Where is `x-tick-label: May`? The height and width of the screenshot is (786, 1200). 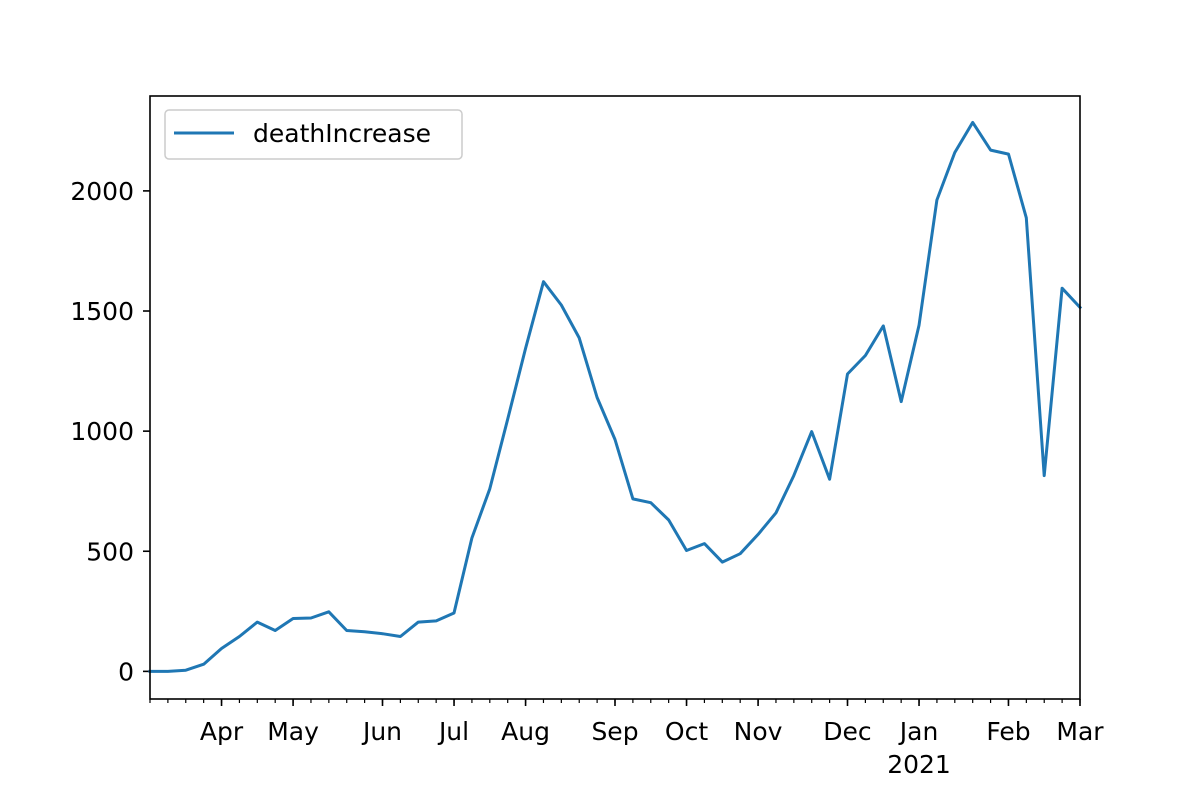 x-tick-label: May is located at coordinates (293, 731).